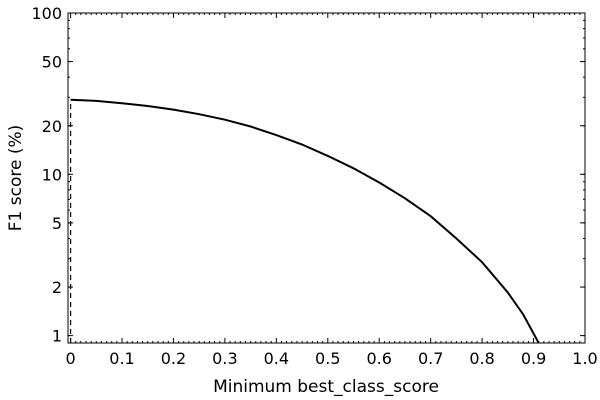 The width and height of the screenshot is (600, 400). Describe the element at coordinates (326, 387) in the screenshot. I see `x-axis-label: Minimum best_class_score` at that location.